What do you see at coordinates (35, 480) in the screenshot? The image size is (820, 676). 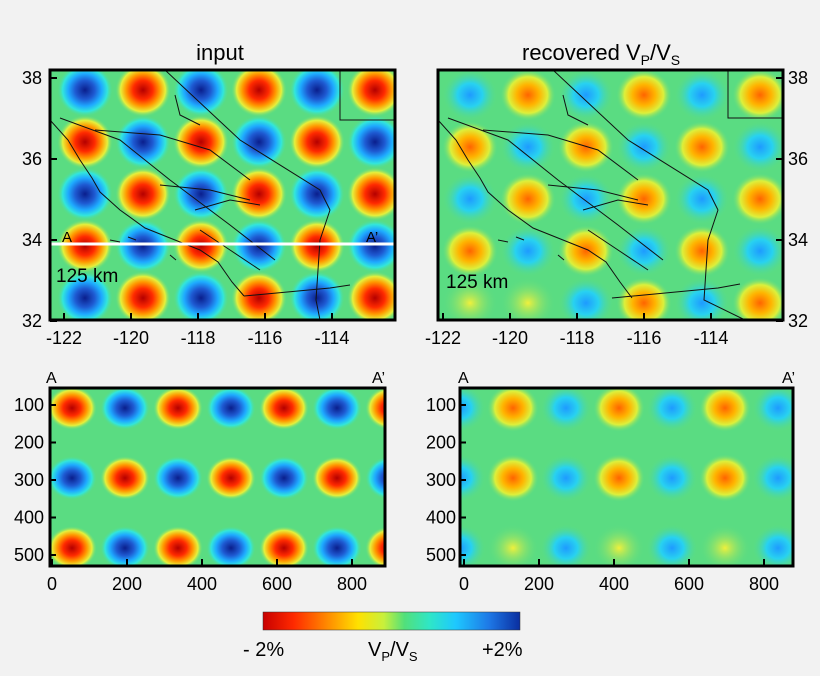 I see `input-section-depth-axis: 100 200 300 400 500` at bounding box center [35, 480].